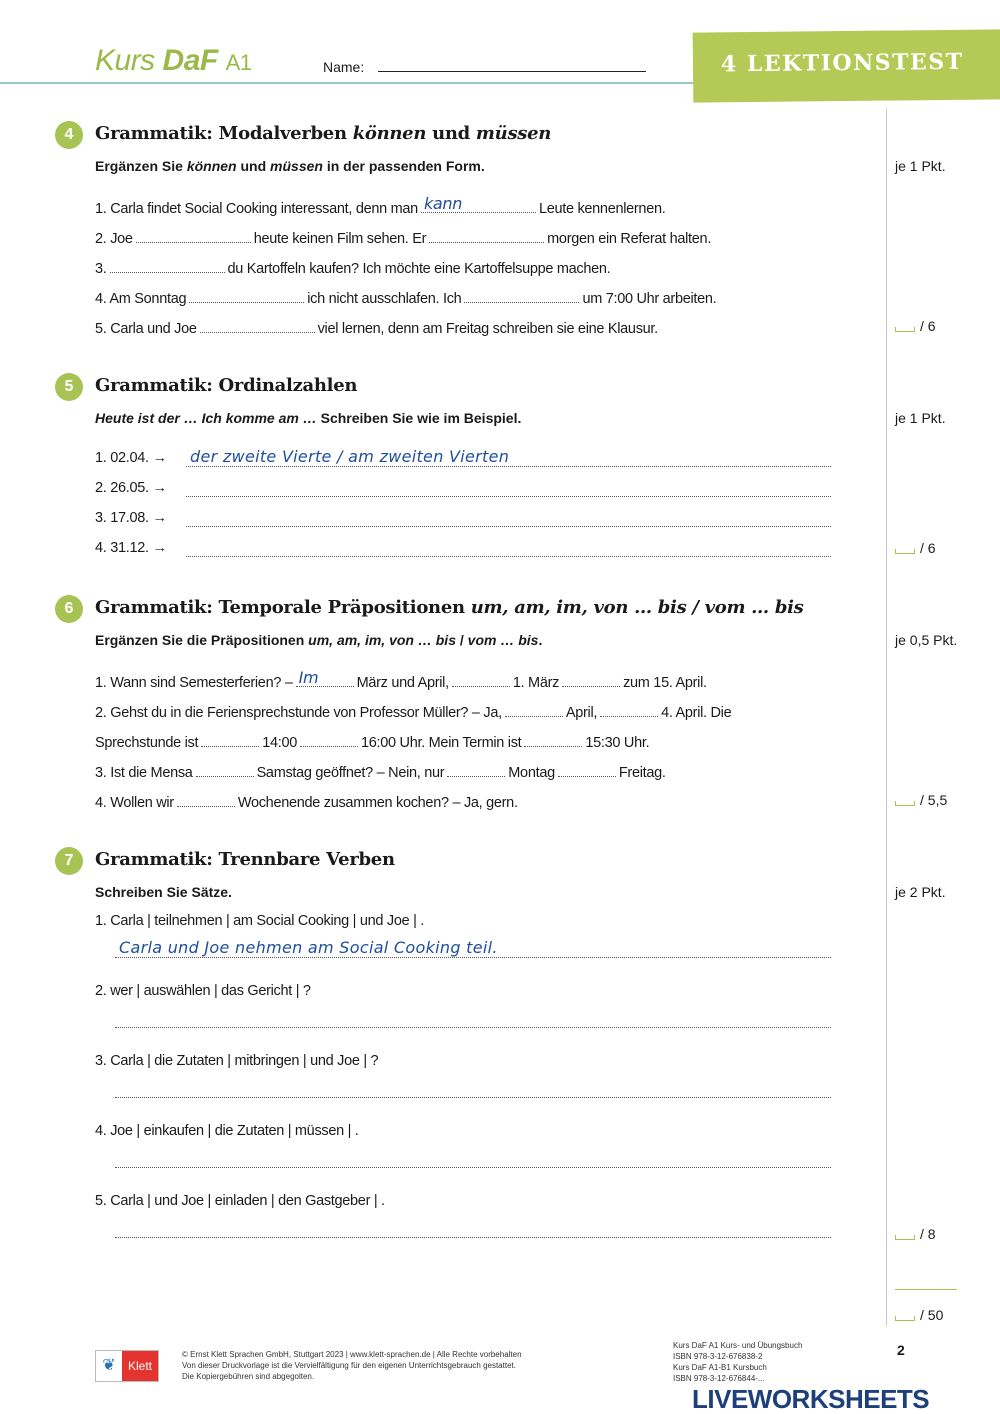 The height and width of the screenshot is (1414, 1000). I want to click on text-segment: Grammatik: Temporale Präpositionen, so click(283, 607).